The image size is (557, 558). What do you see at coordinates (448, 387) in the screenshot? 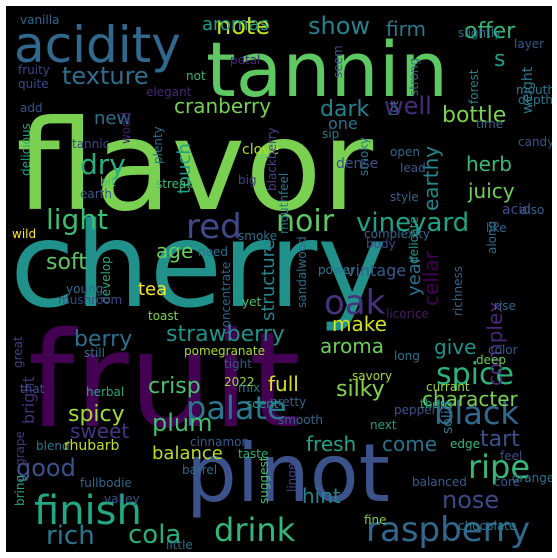
I see `cloud-word-currant: currant` at bounding box center [448, 387].